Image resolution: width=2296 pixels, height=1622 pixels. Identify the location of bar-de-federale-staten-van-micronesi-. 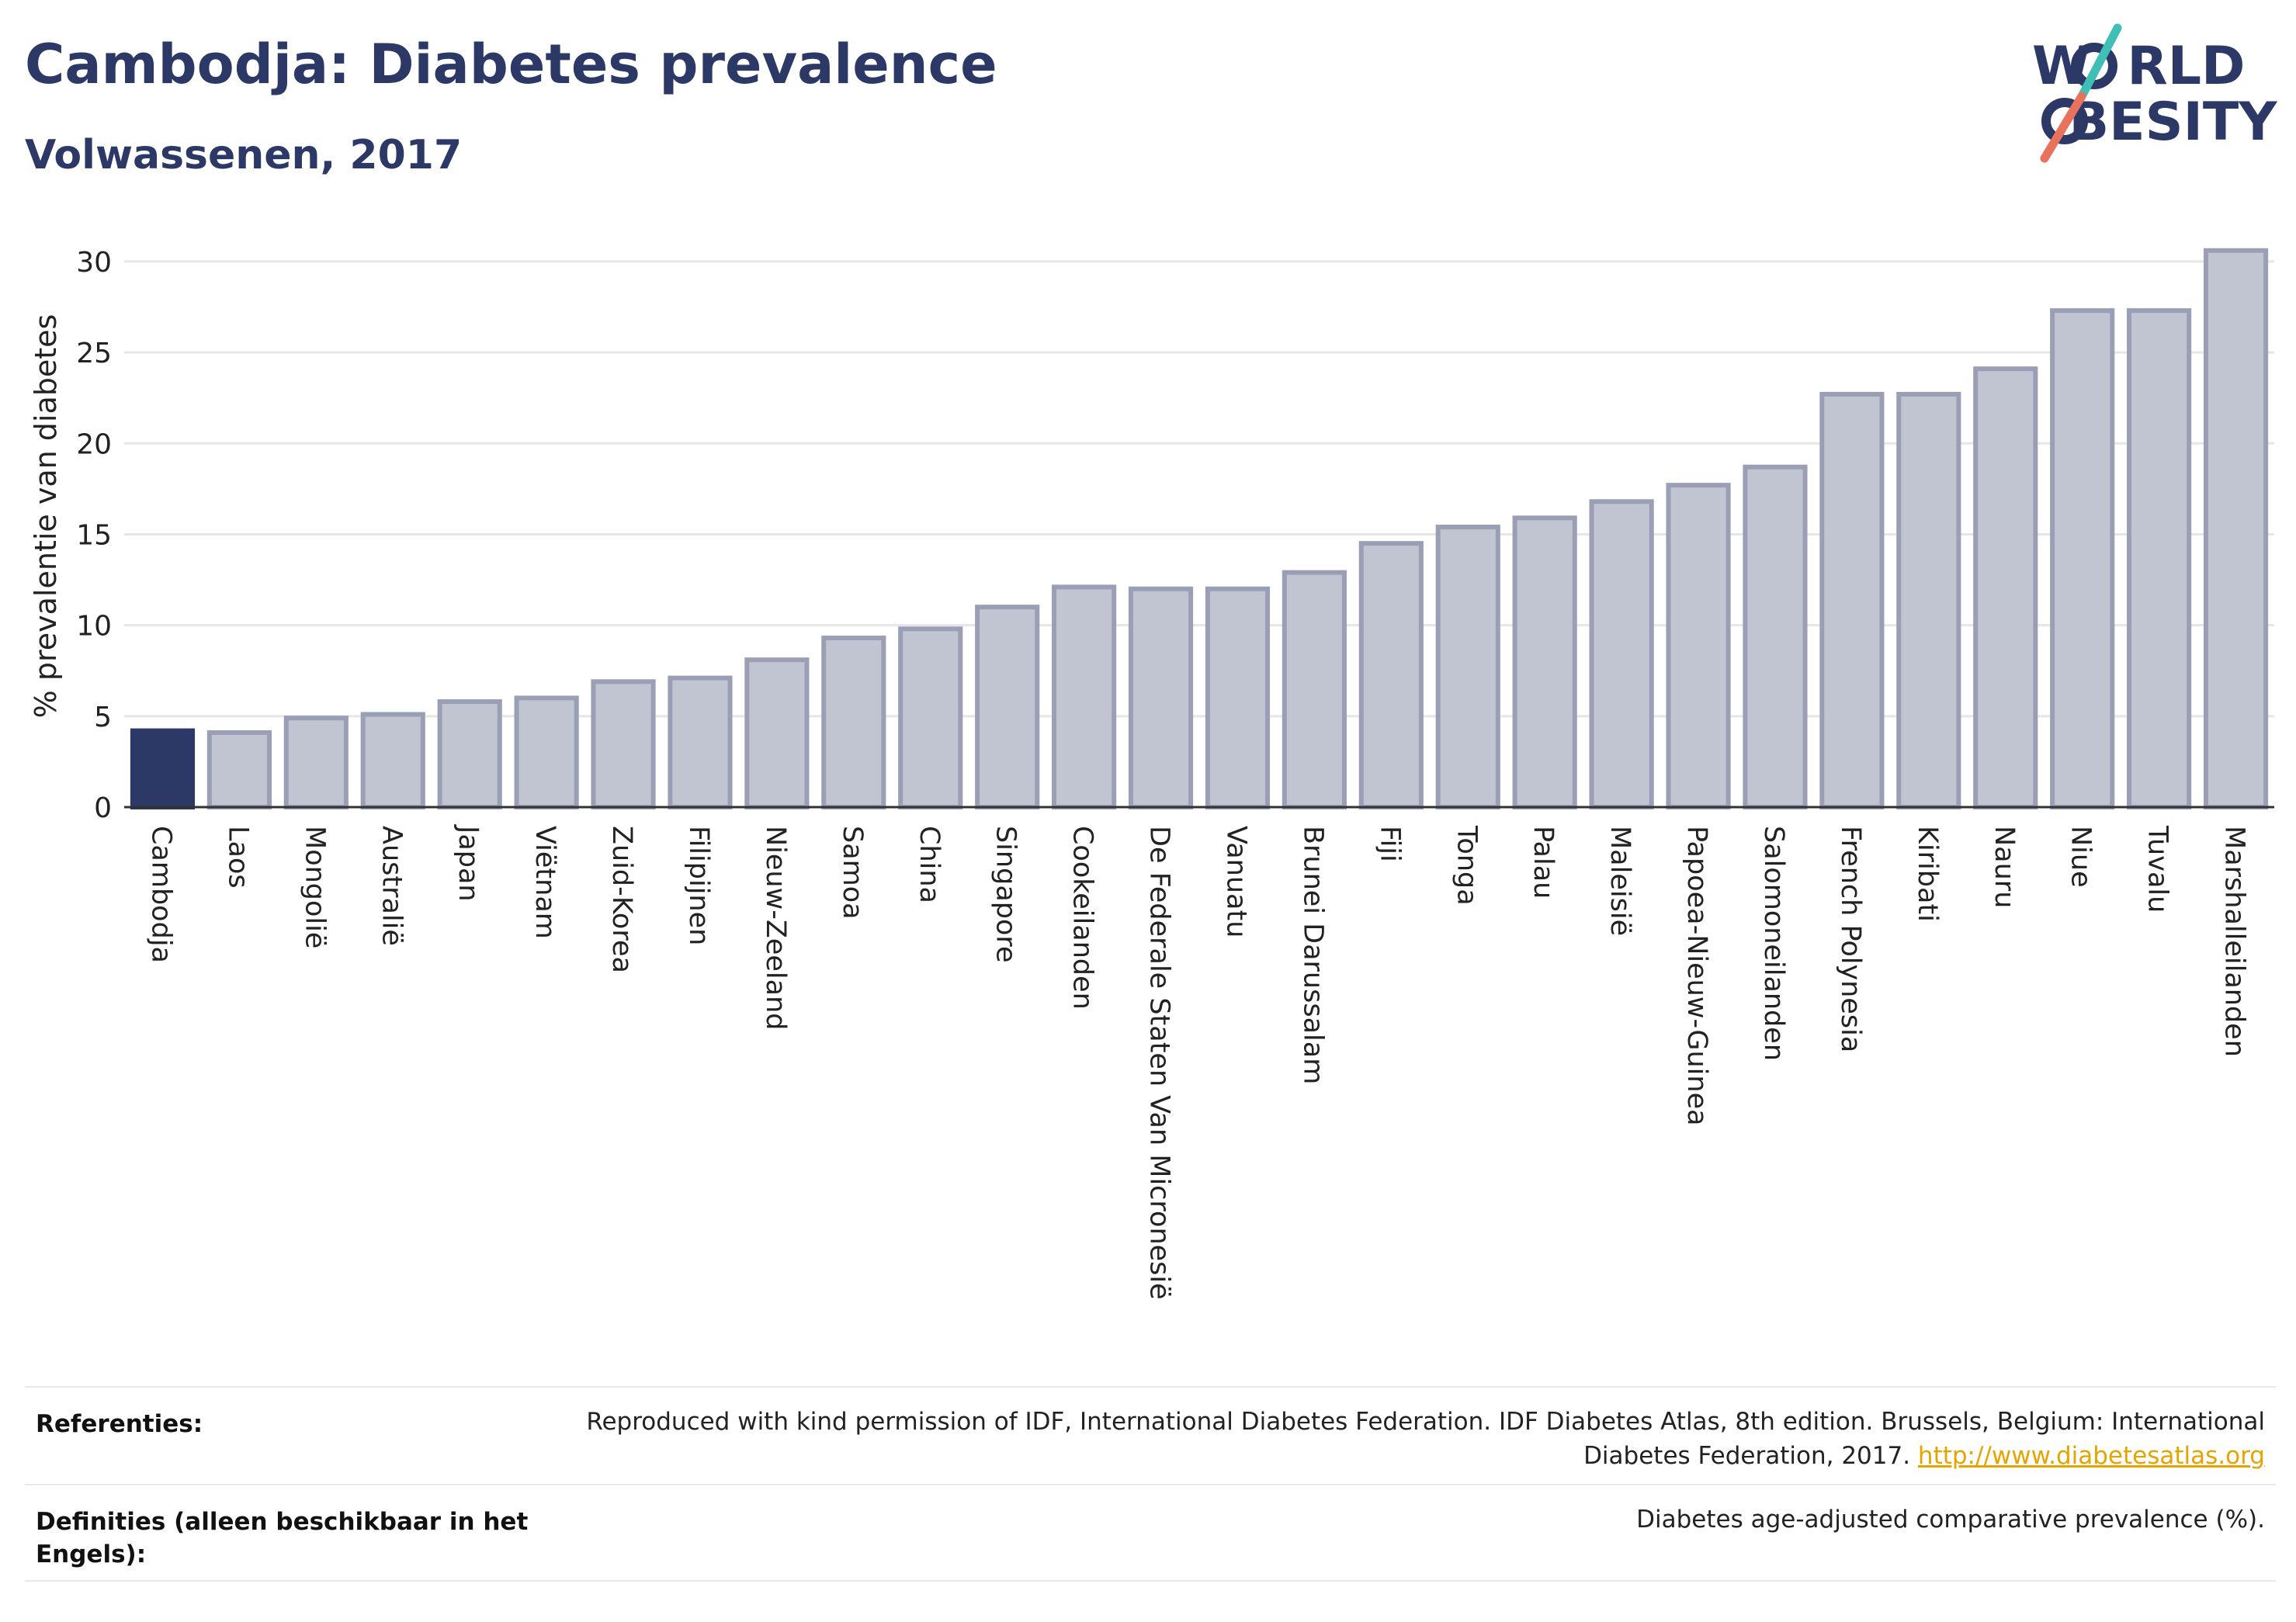
(1161, 697).